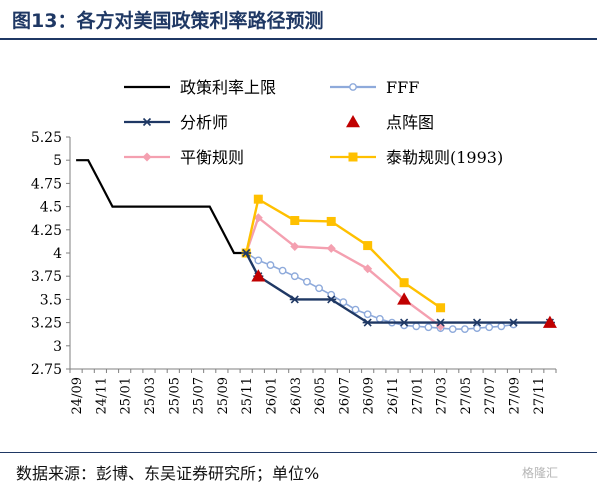 This screenshot has height=492, width=597. What do you see at coordinates (417, 395) in the screenshot?
I see `x-tick-label: 27/01` at bounding box center [417, 395].